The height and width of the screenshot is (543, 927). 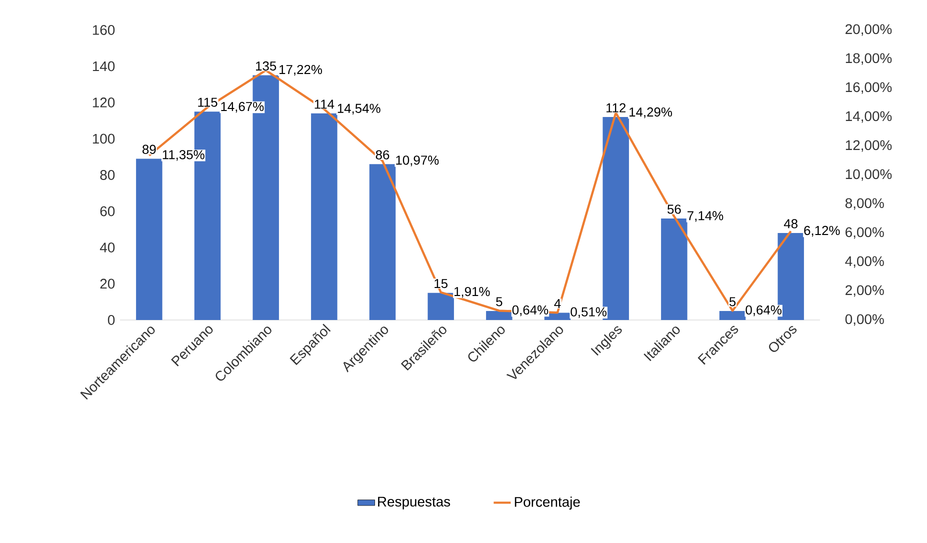 What do you see at coordinates (865, 291) in the screenshot?
I see `y2-tick-label: 2,00%` at bounding box center [865, 291].